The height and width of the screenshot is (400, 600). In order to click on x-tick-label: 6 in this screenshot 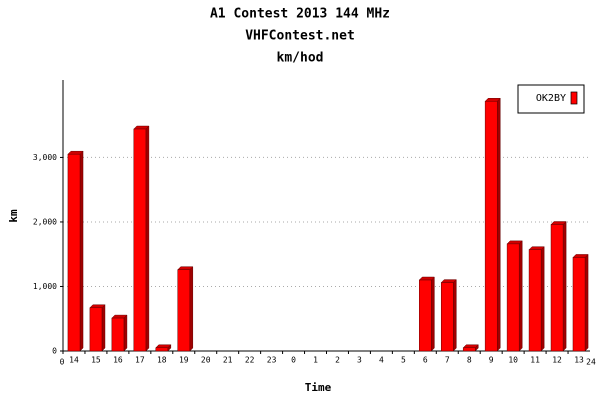, I will do `click(425, 360)`.